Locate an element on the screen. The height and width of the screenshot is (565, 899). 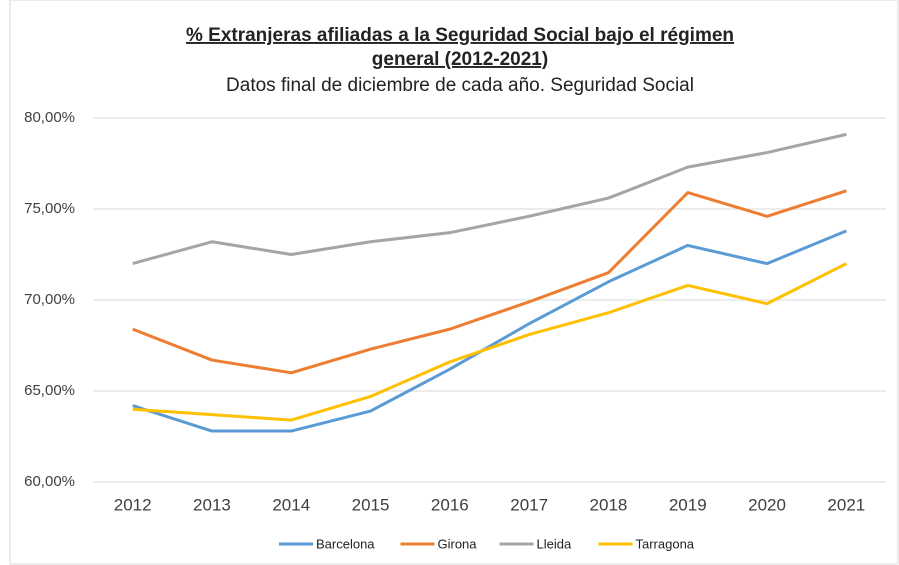
legend-label: Lleida is located at coordinates (554, 543).